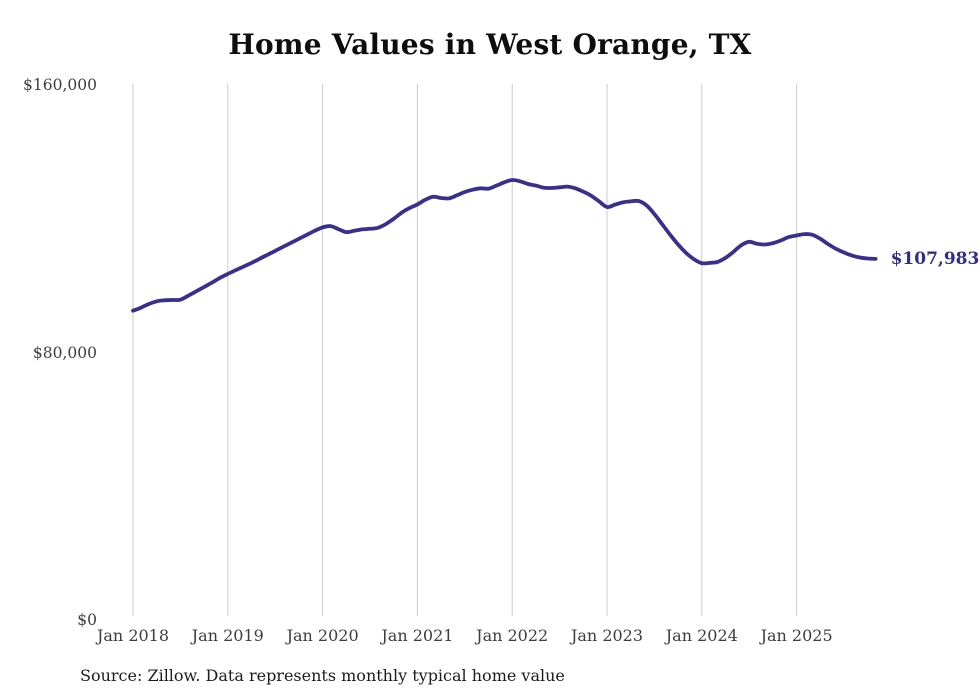 The width and height of the screenshot is (980, 699). Describe the element at coordinates (87, 620) in the screenshot. I see `y-tick-label: $0` at that location.